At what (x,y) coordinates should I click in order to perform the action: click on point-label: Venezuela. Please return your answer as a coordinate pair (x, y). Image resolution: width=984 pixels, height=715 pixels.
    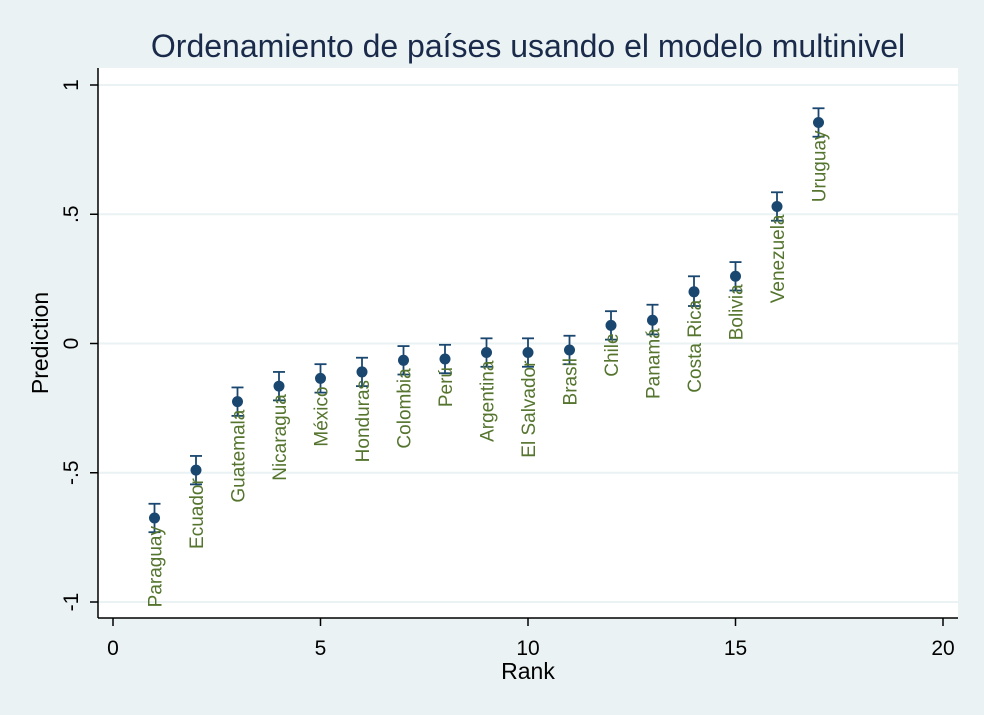
    Looking at the image, I should click on (778, 258).